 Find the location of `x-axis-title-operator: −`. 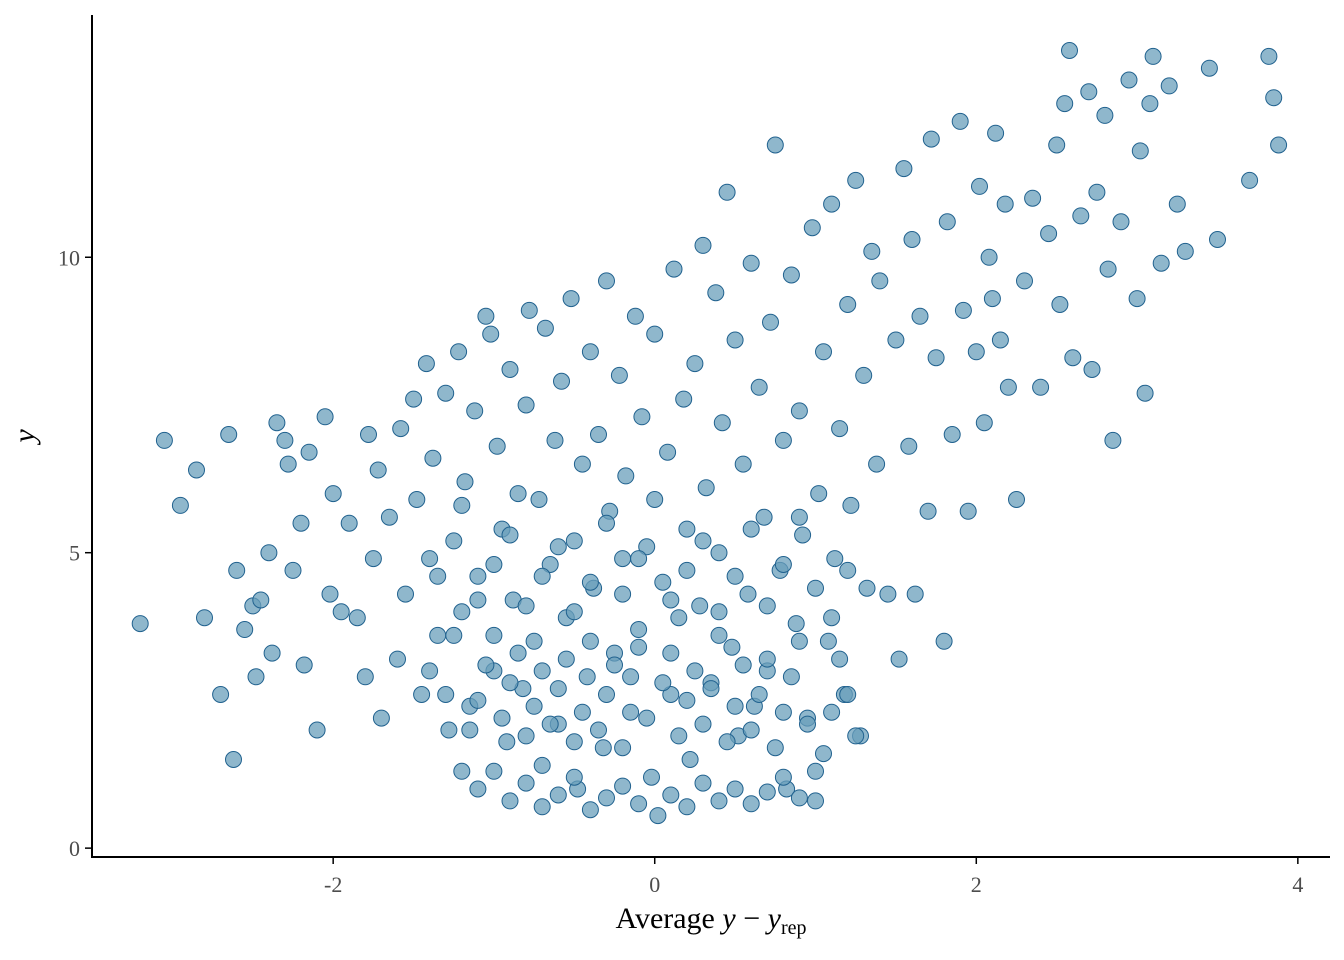

x-axis-title-operator: − is located at coordinates (752, 918).